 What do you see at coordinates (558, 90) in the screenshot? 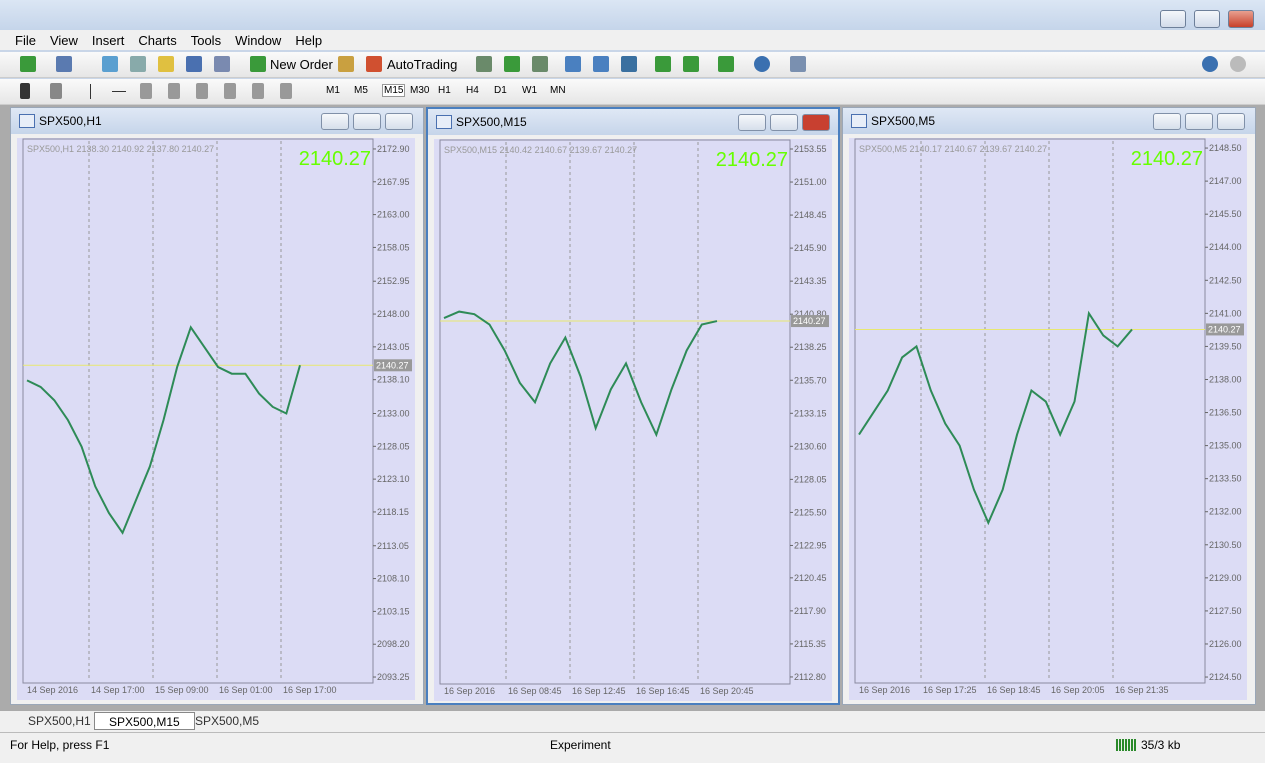
I see `timeframe-button: MN` at bounding box center [558, 90].